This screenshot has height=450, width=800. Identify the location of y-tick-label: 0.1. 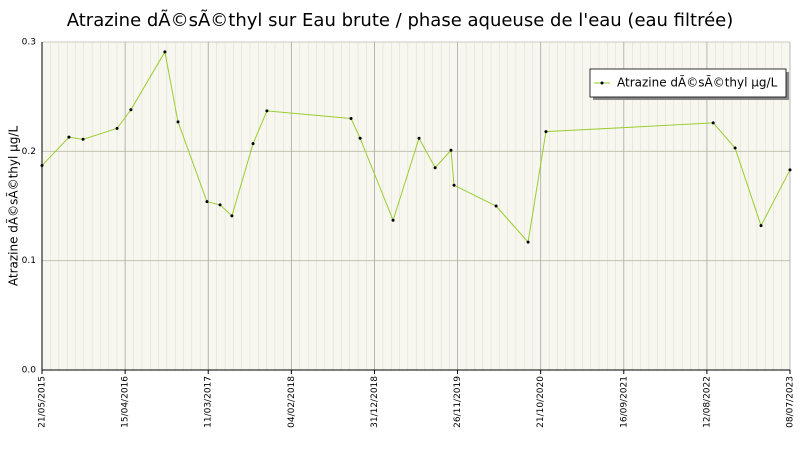
(29, 261).